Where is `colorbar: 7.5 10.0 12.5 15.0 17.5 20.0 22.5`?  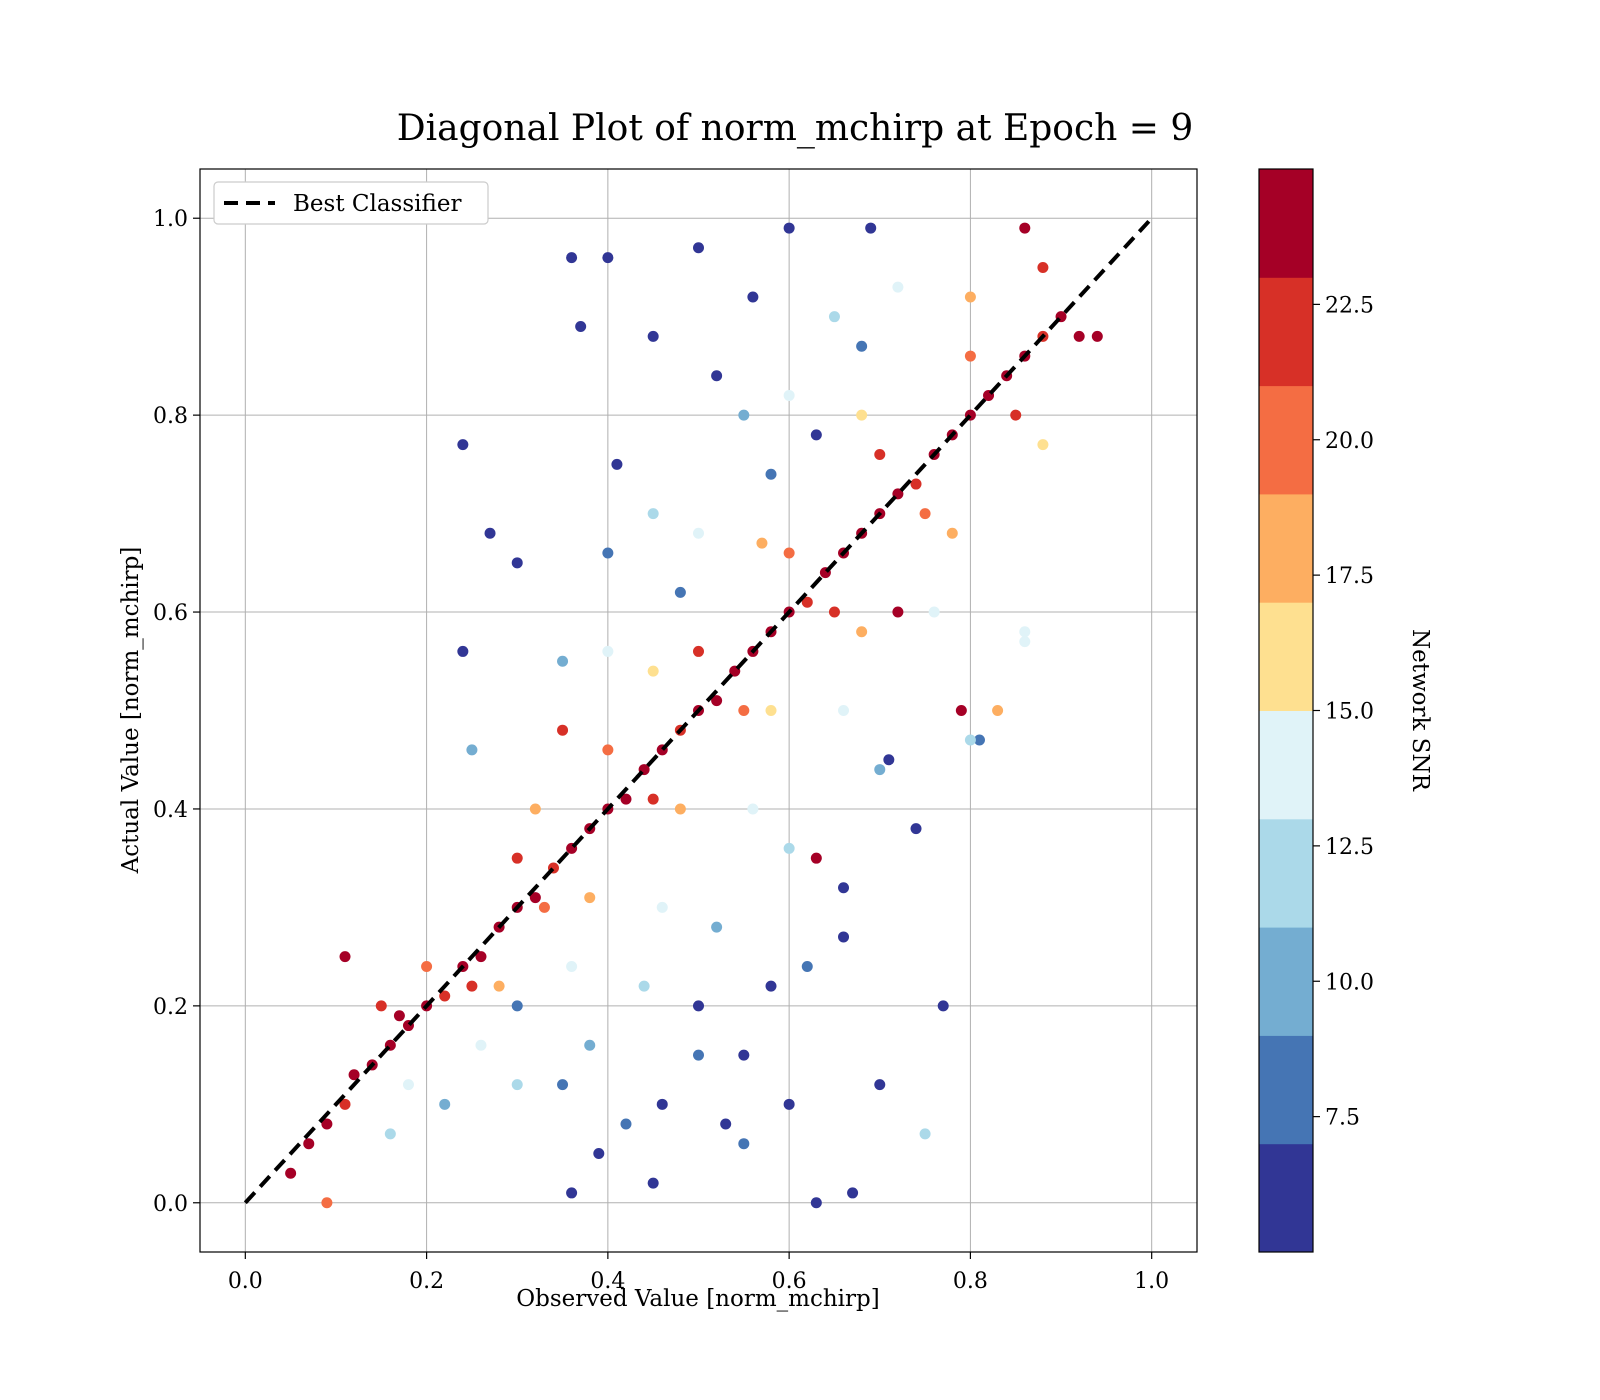 colorbar: 7.5 10.0 12.5 15.0 17.5 20.0 22.5 is located at coordinates (1316, 710).